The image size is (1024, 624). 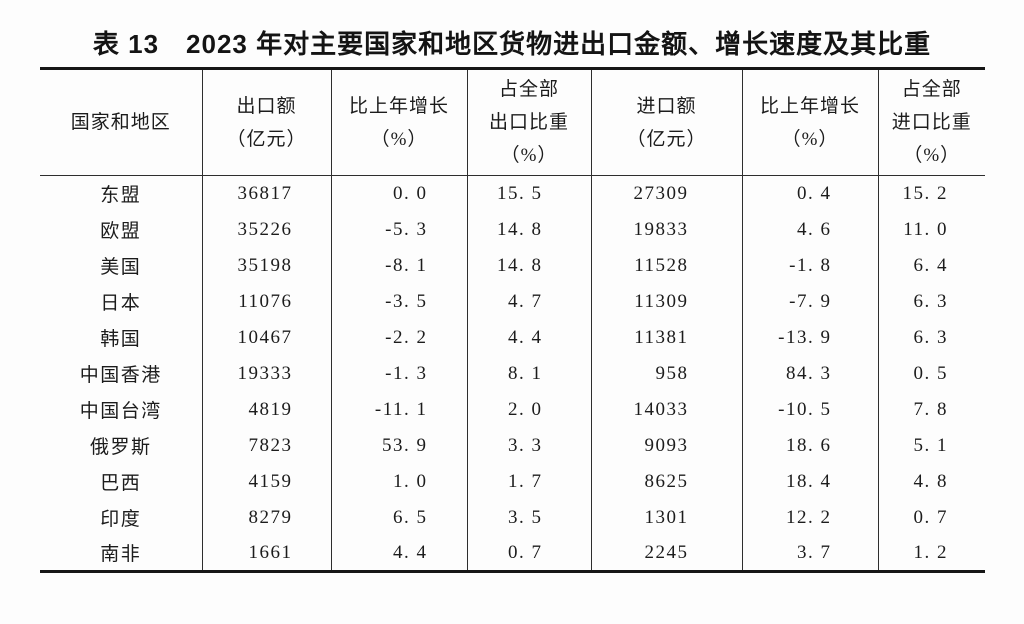 What do you see at coordinates (121, 519) in the screenshot?
I see `region-cell: 印度` at bounding box center [121, 519].